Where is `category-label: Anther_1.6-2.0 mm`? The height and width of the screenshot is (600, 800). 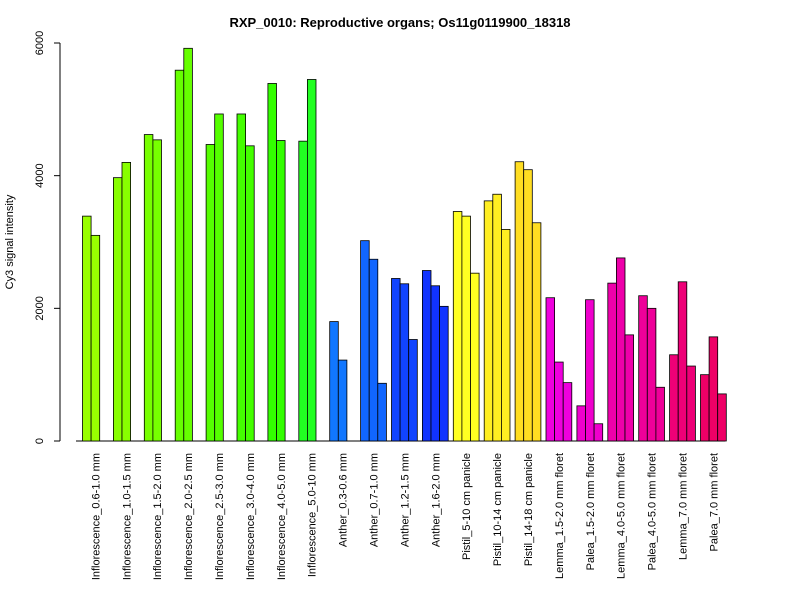
category-label: Anther_1.6-2.0 mm is located at coordinates (436, 500).